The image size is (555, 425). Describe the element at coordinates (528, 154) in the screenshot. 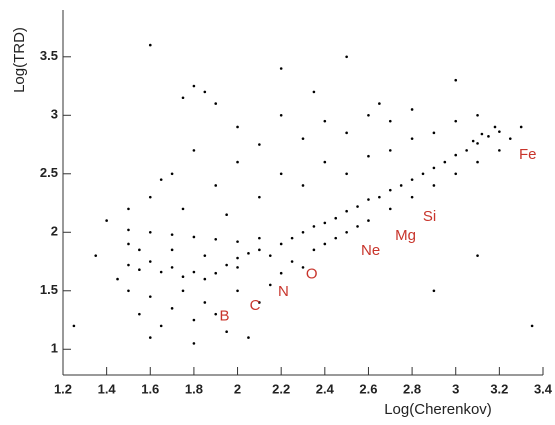

I see `annotation: Fe` at that location.